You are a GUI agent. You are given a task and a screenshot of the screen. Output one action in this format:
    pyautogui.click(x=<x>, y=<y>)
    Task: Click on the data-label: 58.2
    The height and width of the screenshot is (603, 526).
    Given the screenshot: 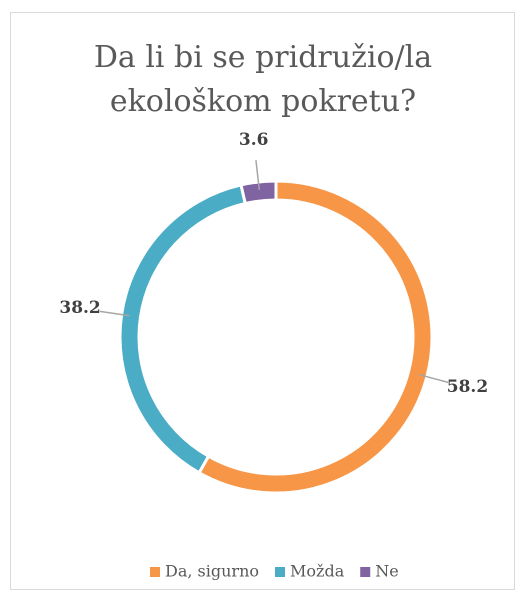 What is the action you would take?
    pyautogui.click(x=467, y=387)
    